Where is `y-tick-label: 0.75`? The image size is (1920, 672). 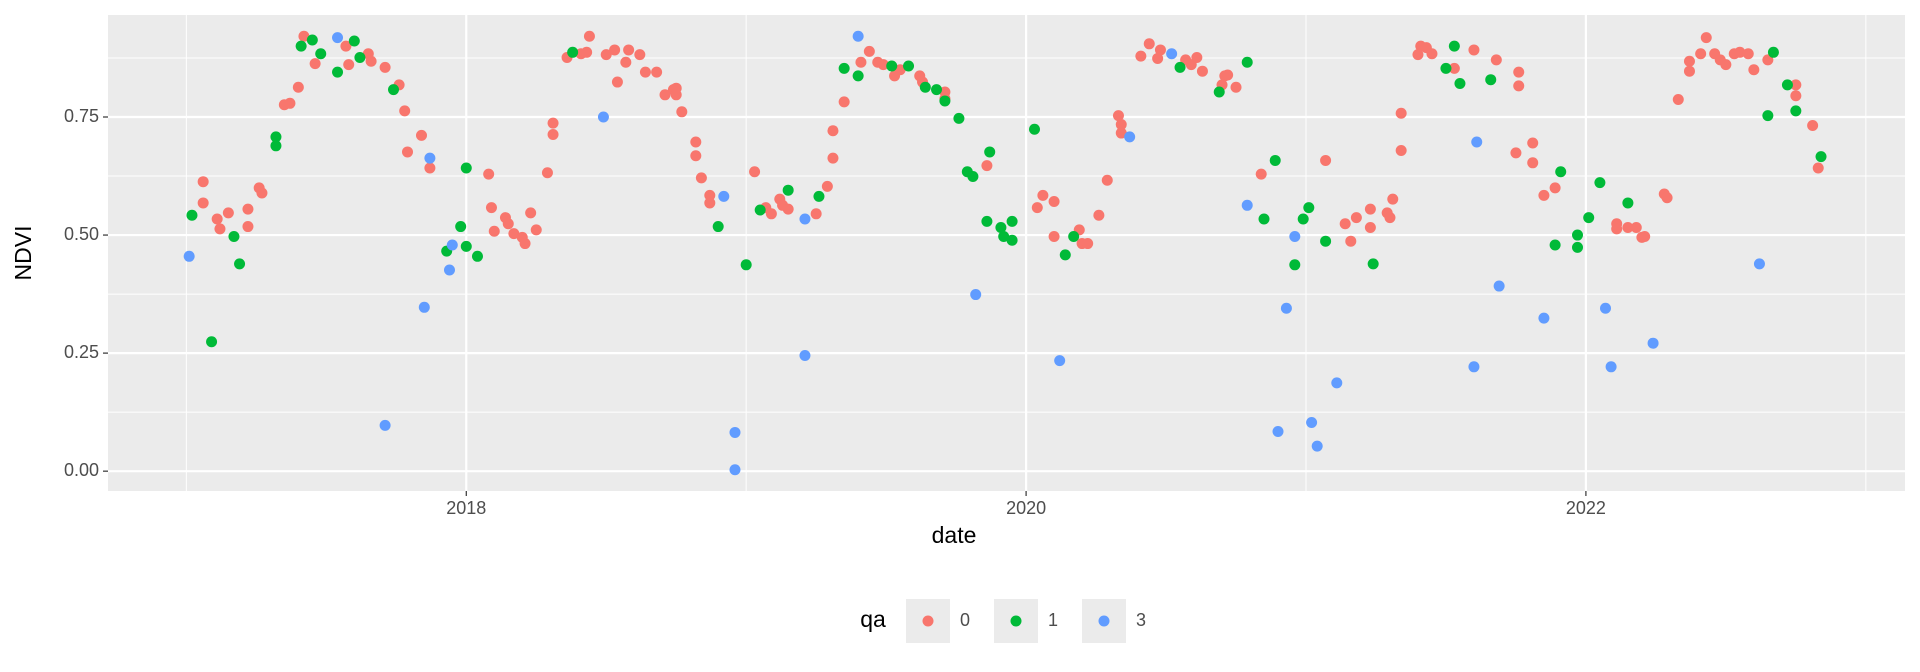
y-tick-label: 0.75 is located at coordinates (81, 116).